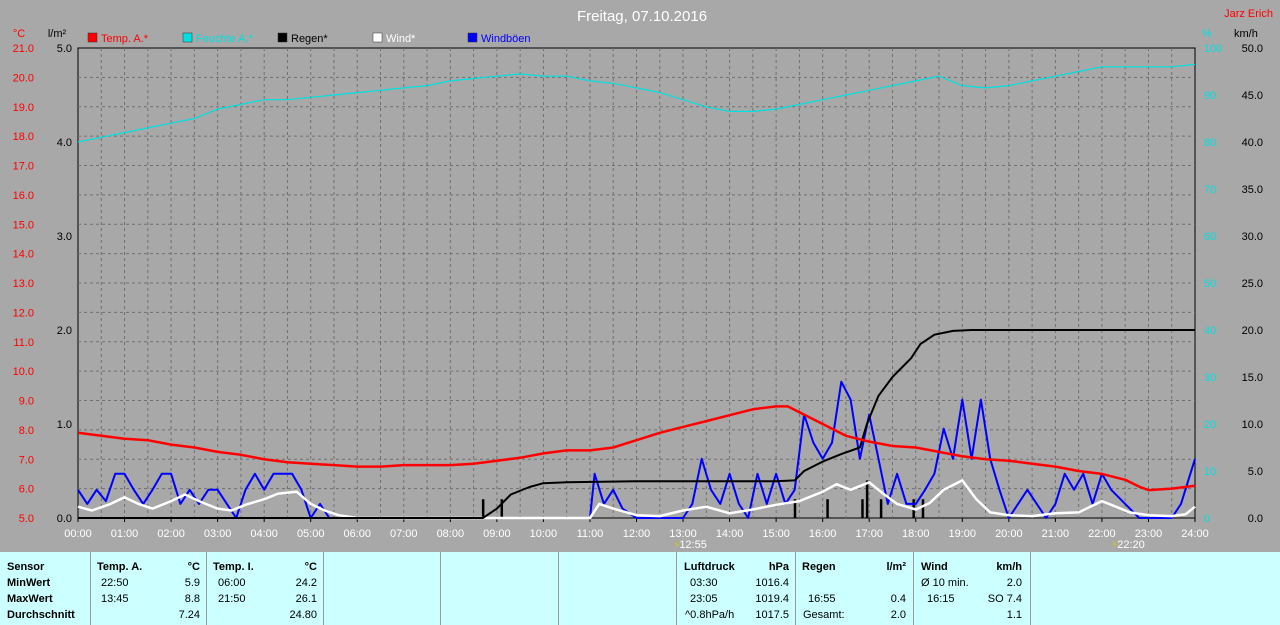 The image size is (1280, 625). Describe the element at coordinates (23, 167) in the screenshot. I see `temp-axis-label: 17.0` at that location.